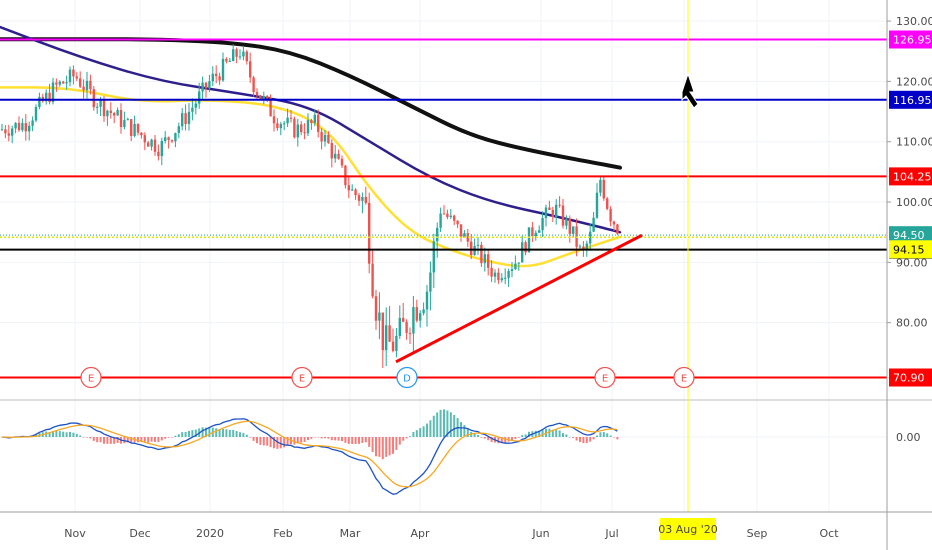 Image resolution: width=932 pixels, height=550 pixels. What do you see at coordinates (605, 378) in the screenshot?
I see `event-marker-label: E` at bounding box center [605, 378].